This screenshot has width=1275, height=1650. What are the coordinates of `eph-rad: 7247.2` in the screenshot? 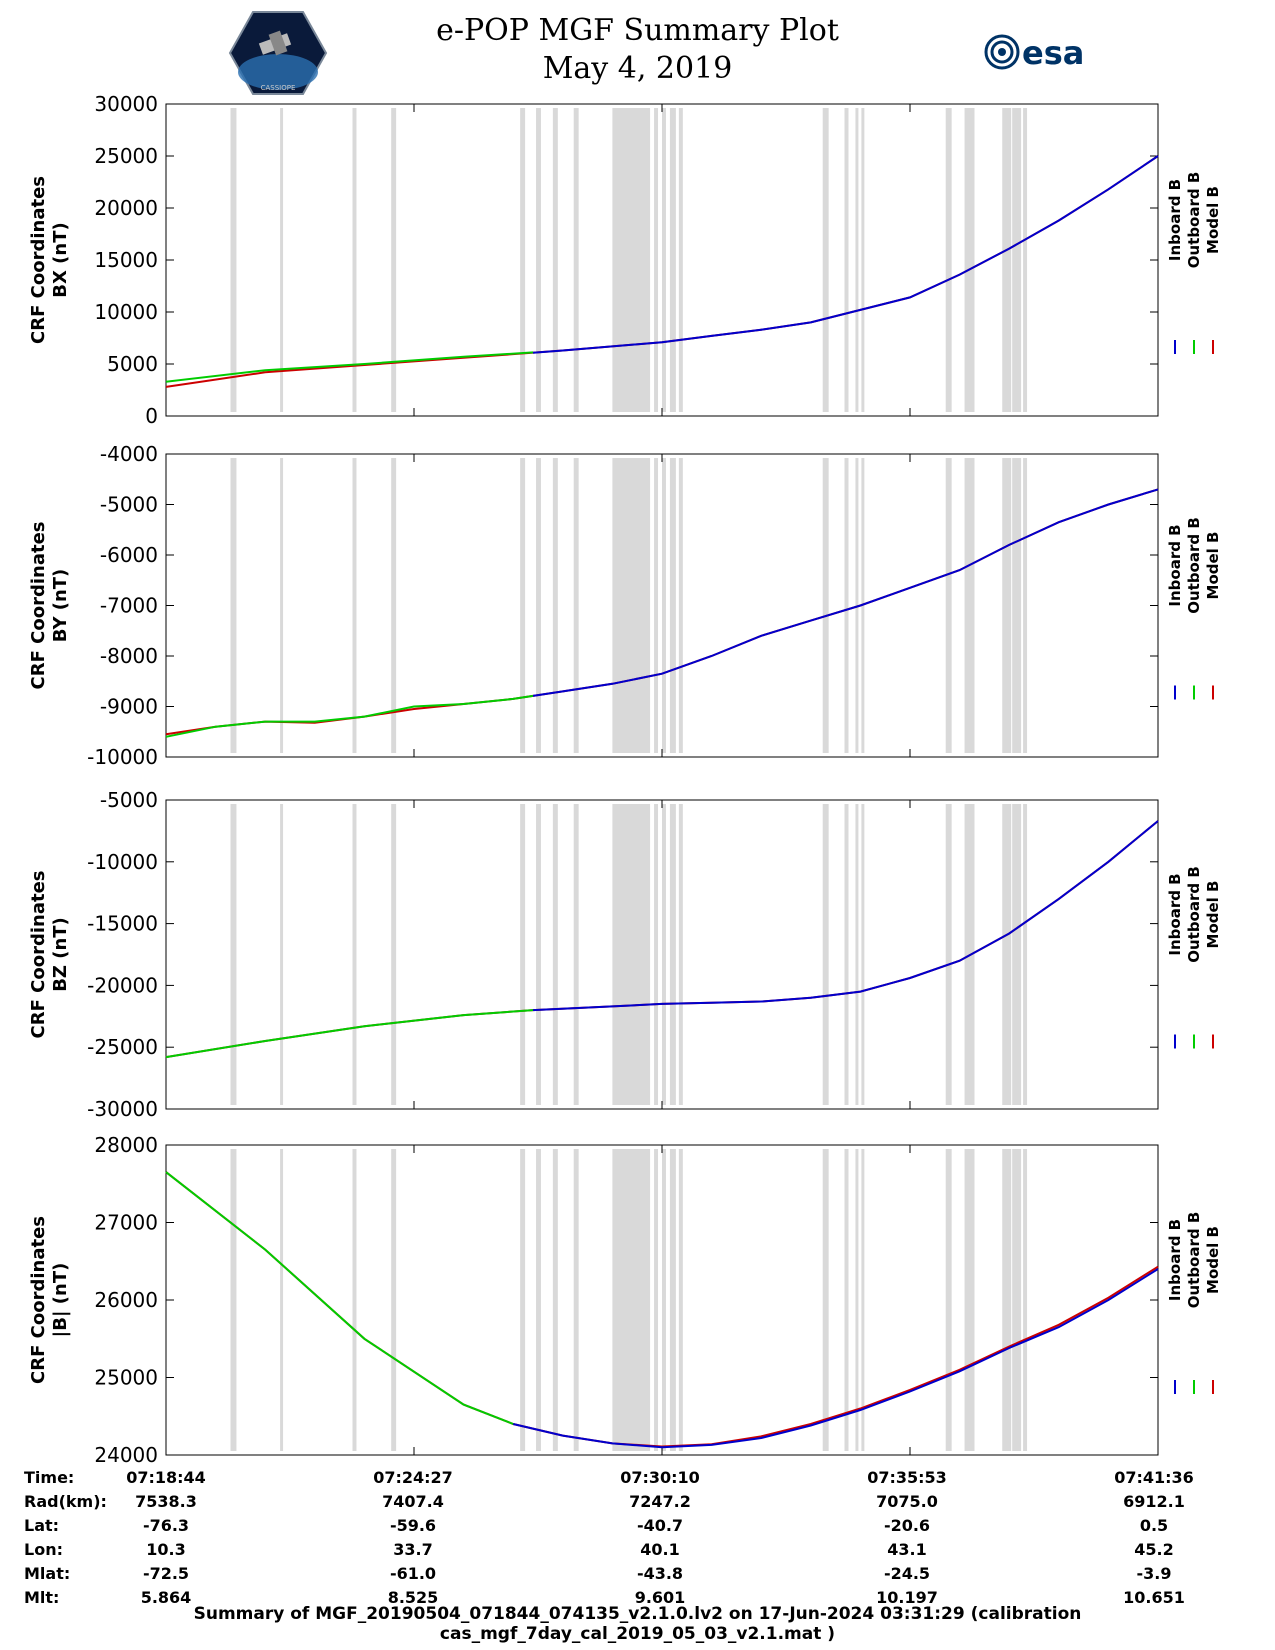 It's located at (660, 1501).